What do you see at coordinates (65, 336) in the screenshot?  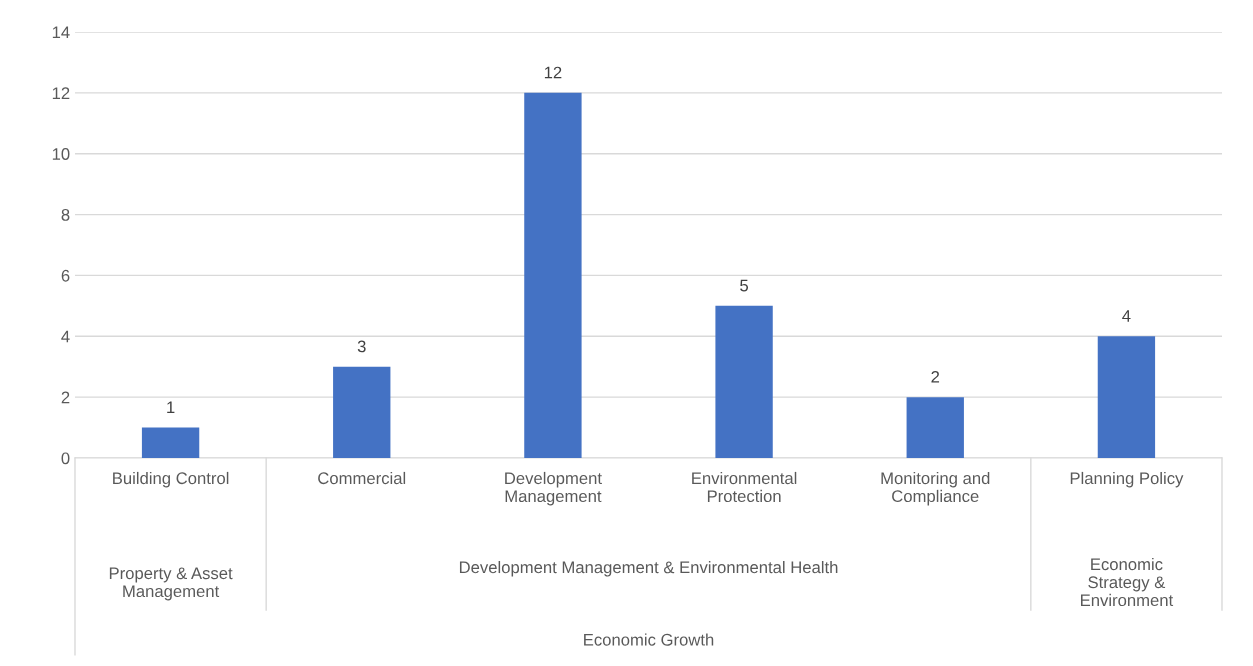 I see `y-tick-label: 4` at bounding box center [65, 336].